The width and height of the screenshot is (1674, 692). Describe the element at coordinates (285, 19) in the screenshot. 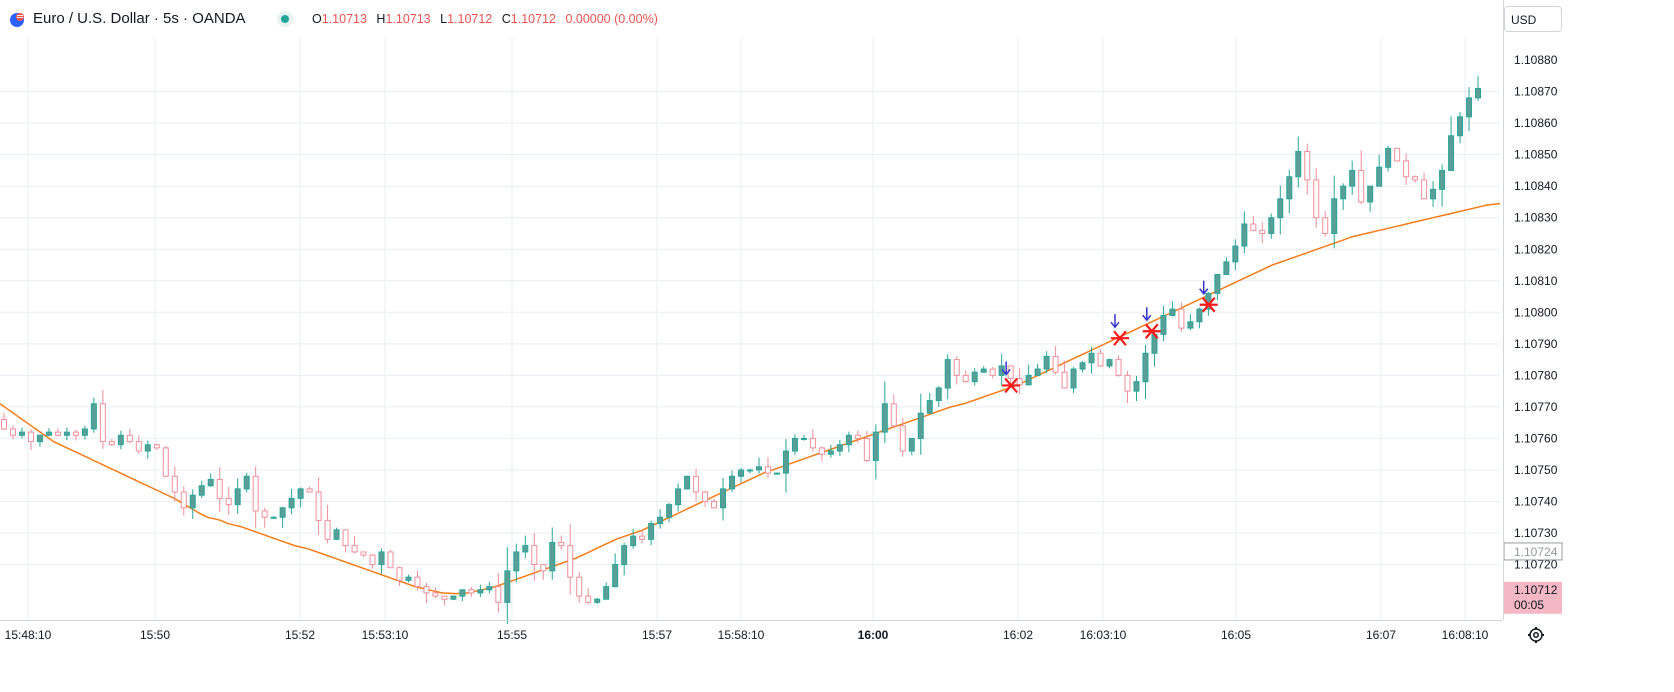

I see `market-status-icon` at that location.